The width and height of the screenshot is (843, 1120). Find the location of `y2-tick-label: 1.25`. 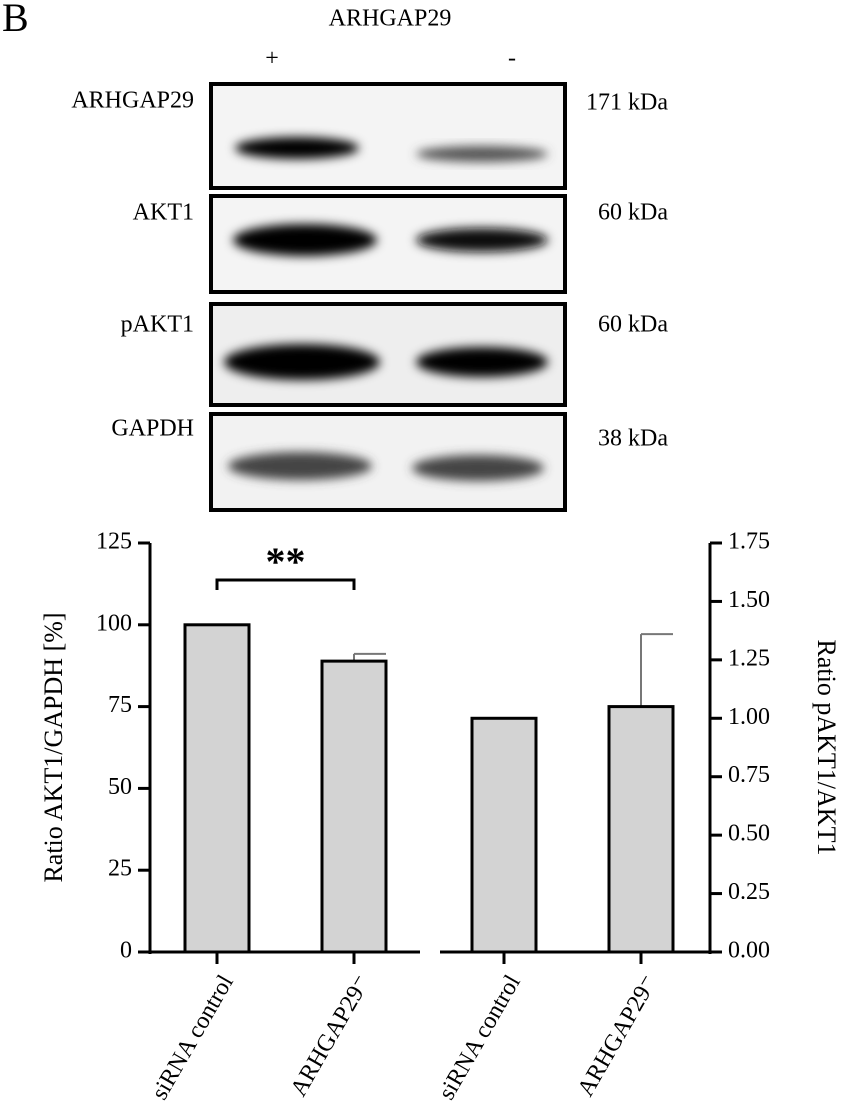

y2-tick-label: 1.25 is located at coordinates (749, 658).